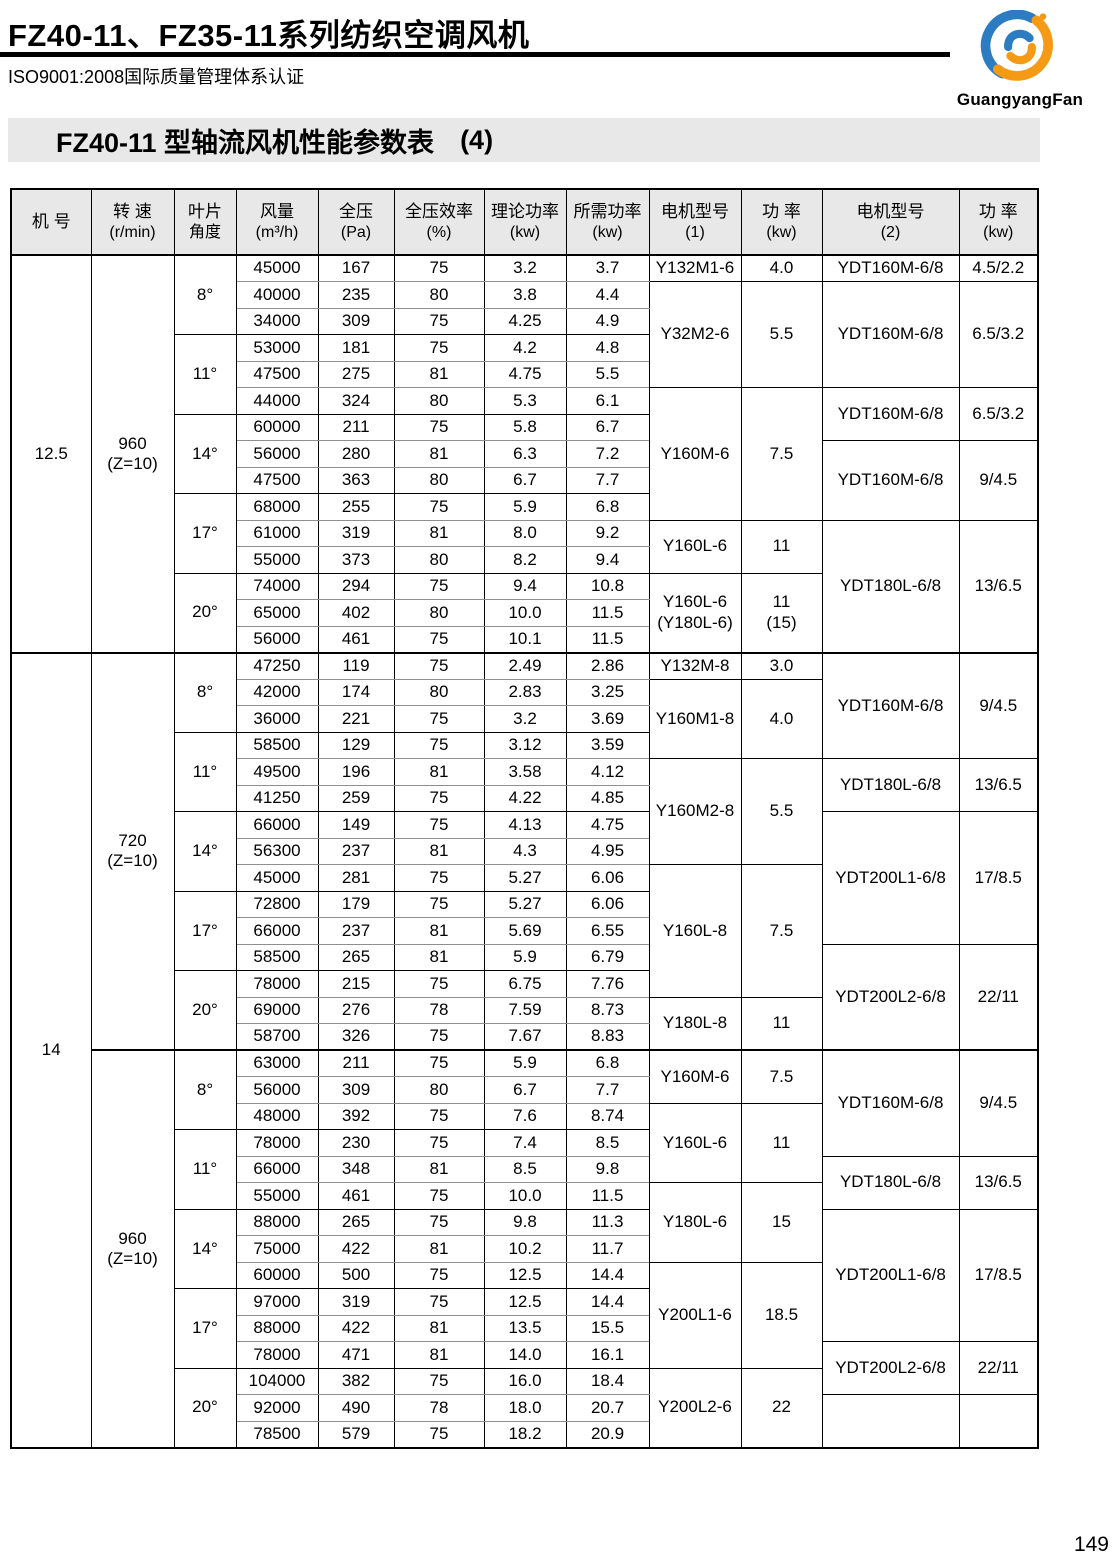 The image size is (1119, 1564). What do you see at coordinates (607, 851) in the screenshot?
I see `required-power-cell: 4.95` at bounding box center [607, 851].